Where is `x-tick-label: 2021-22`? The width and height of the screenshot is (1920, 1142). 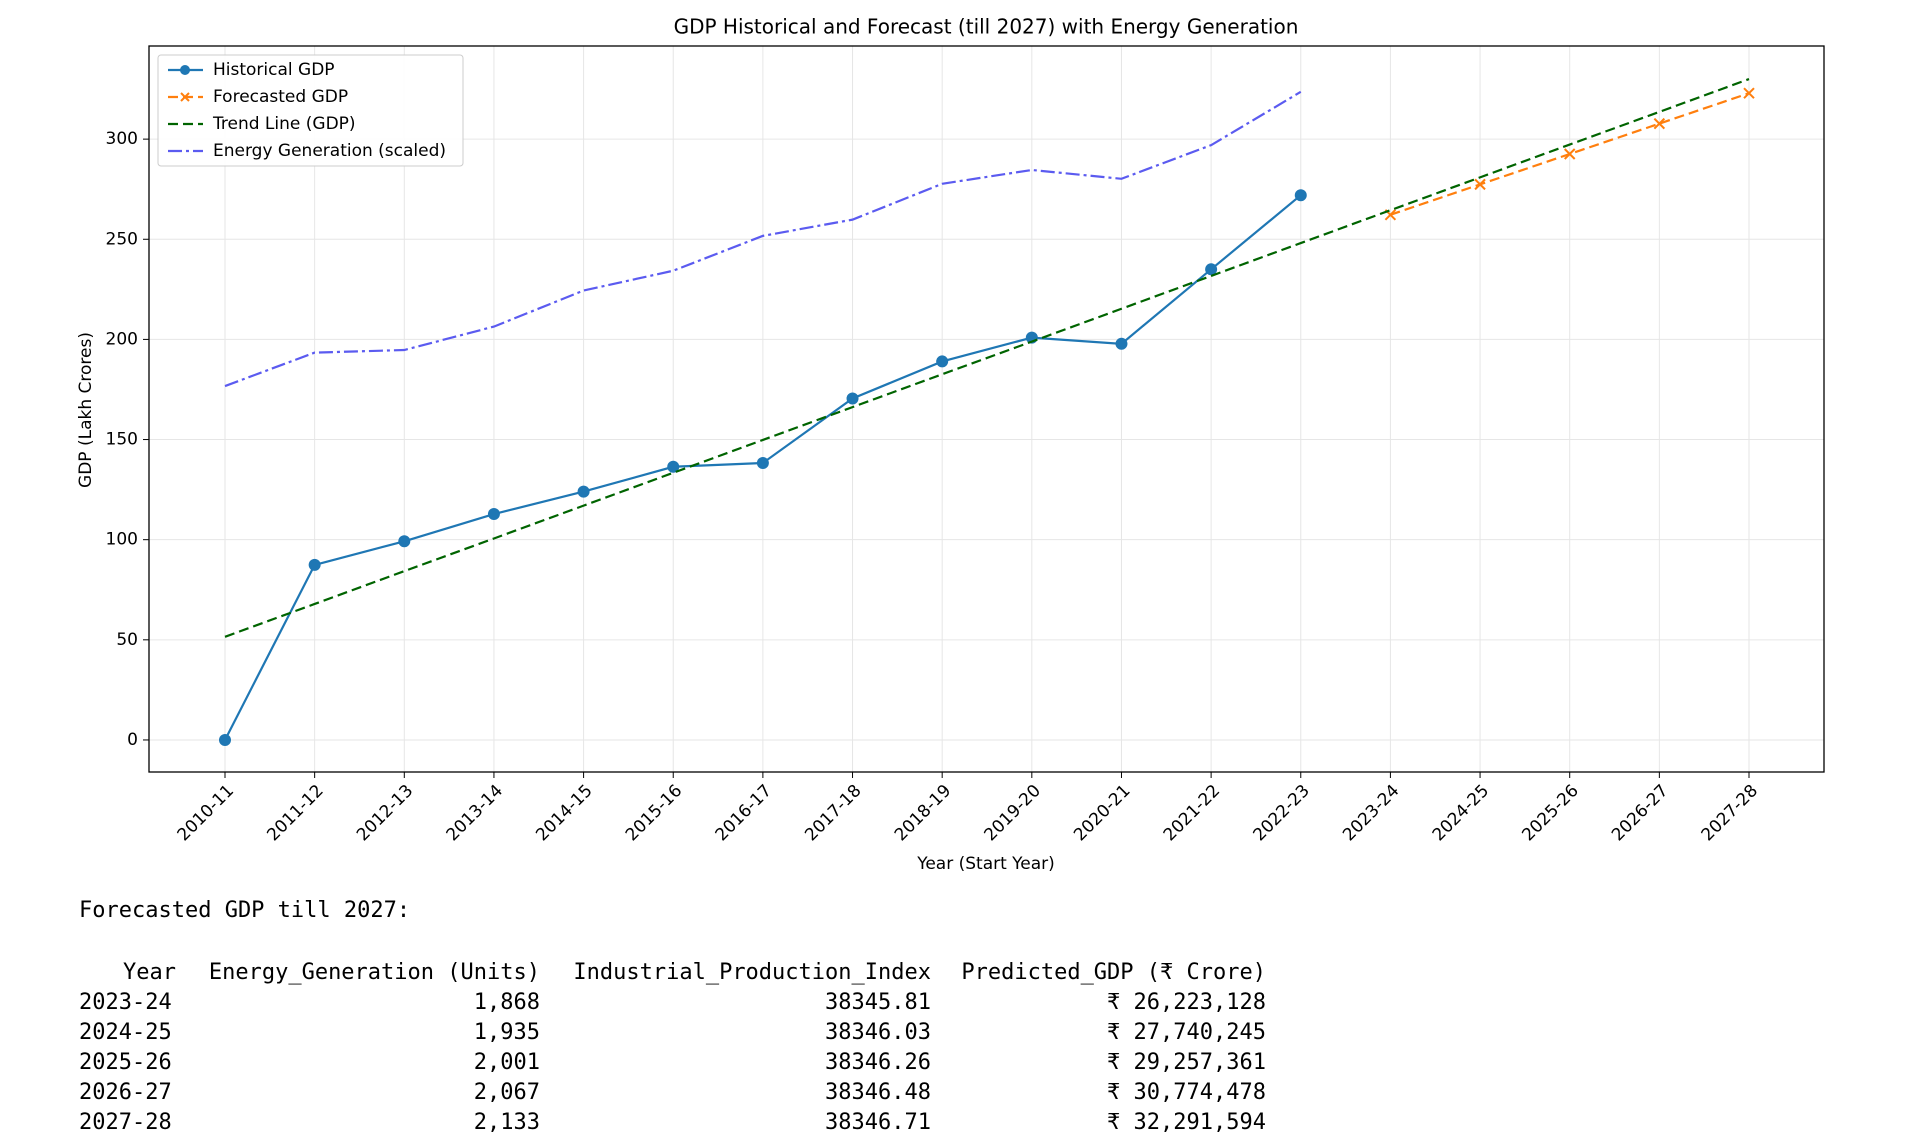
x-tick-label: 2021-22 is located at coordinates (1192, 813).